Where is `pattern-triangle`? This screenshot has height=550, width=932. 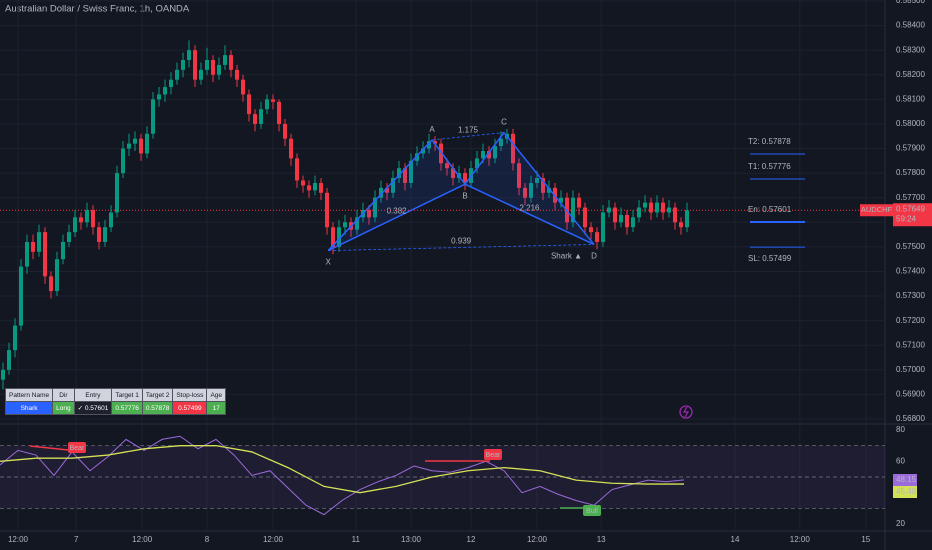
pattern-triangle is located at coordinates (396, 195).